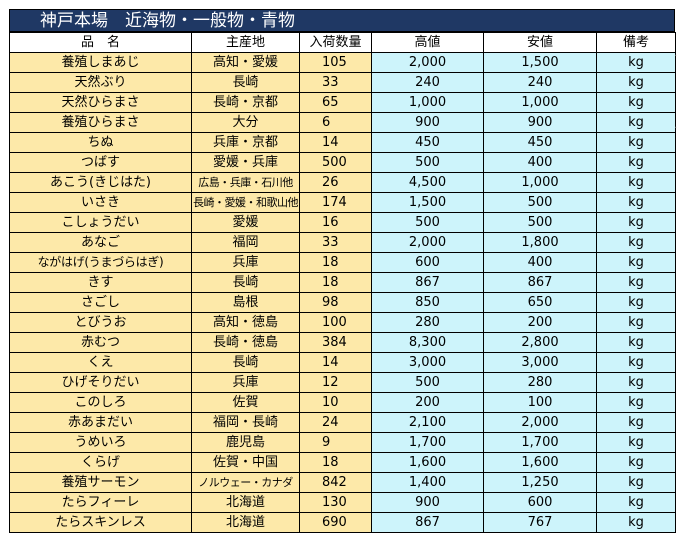  Describe the element at coordinates (342, 142) in the screenshot. I see `table-row: ちぬ 兵庫・京都 14 450 450 kg` at that location.